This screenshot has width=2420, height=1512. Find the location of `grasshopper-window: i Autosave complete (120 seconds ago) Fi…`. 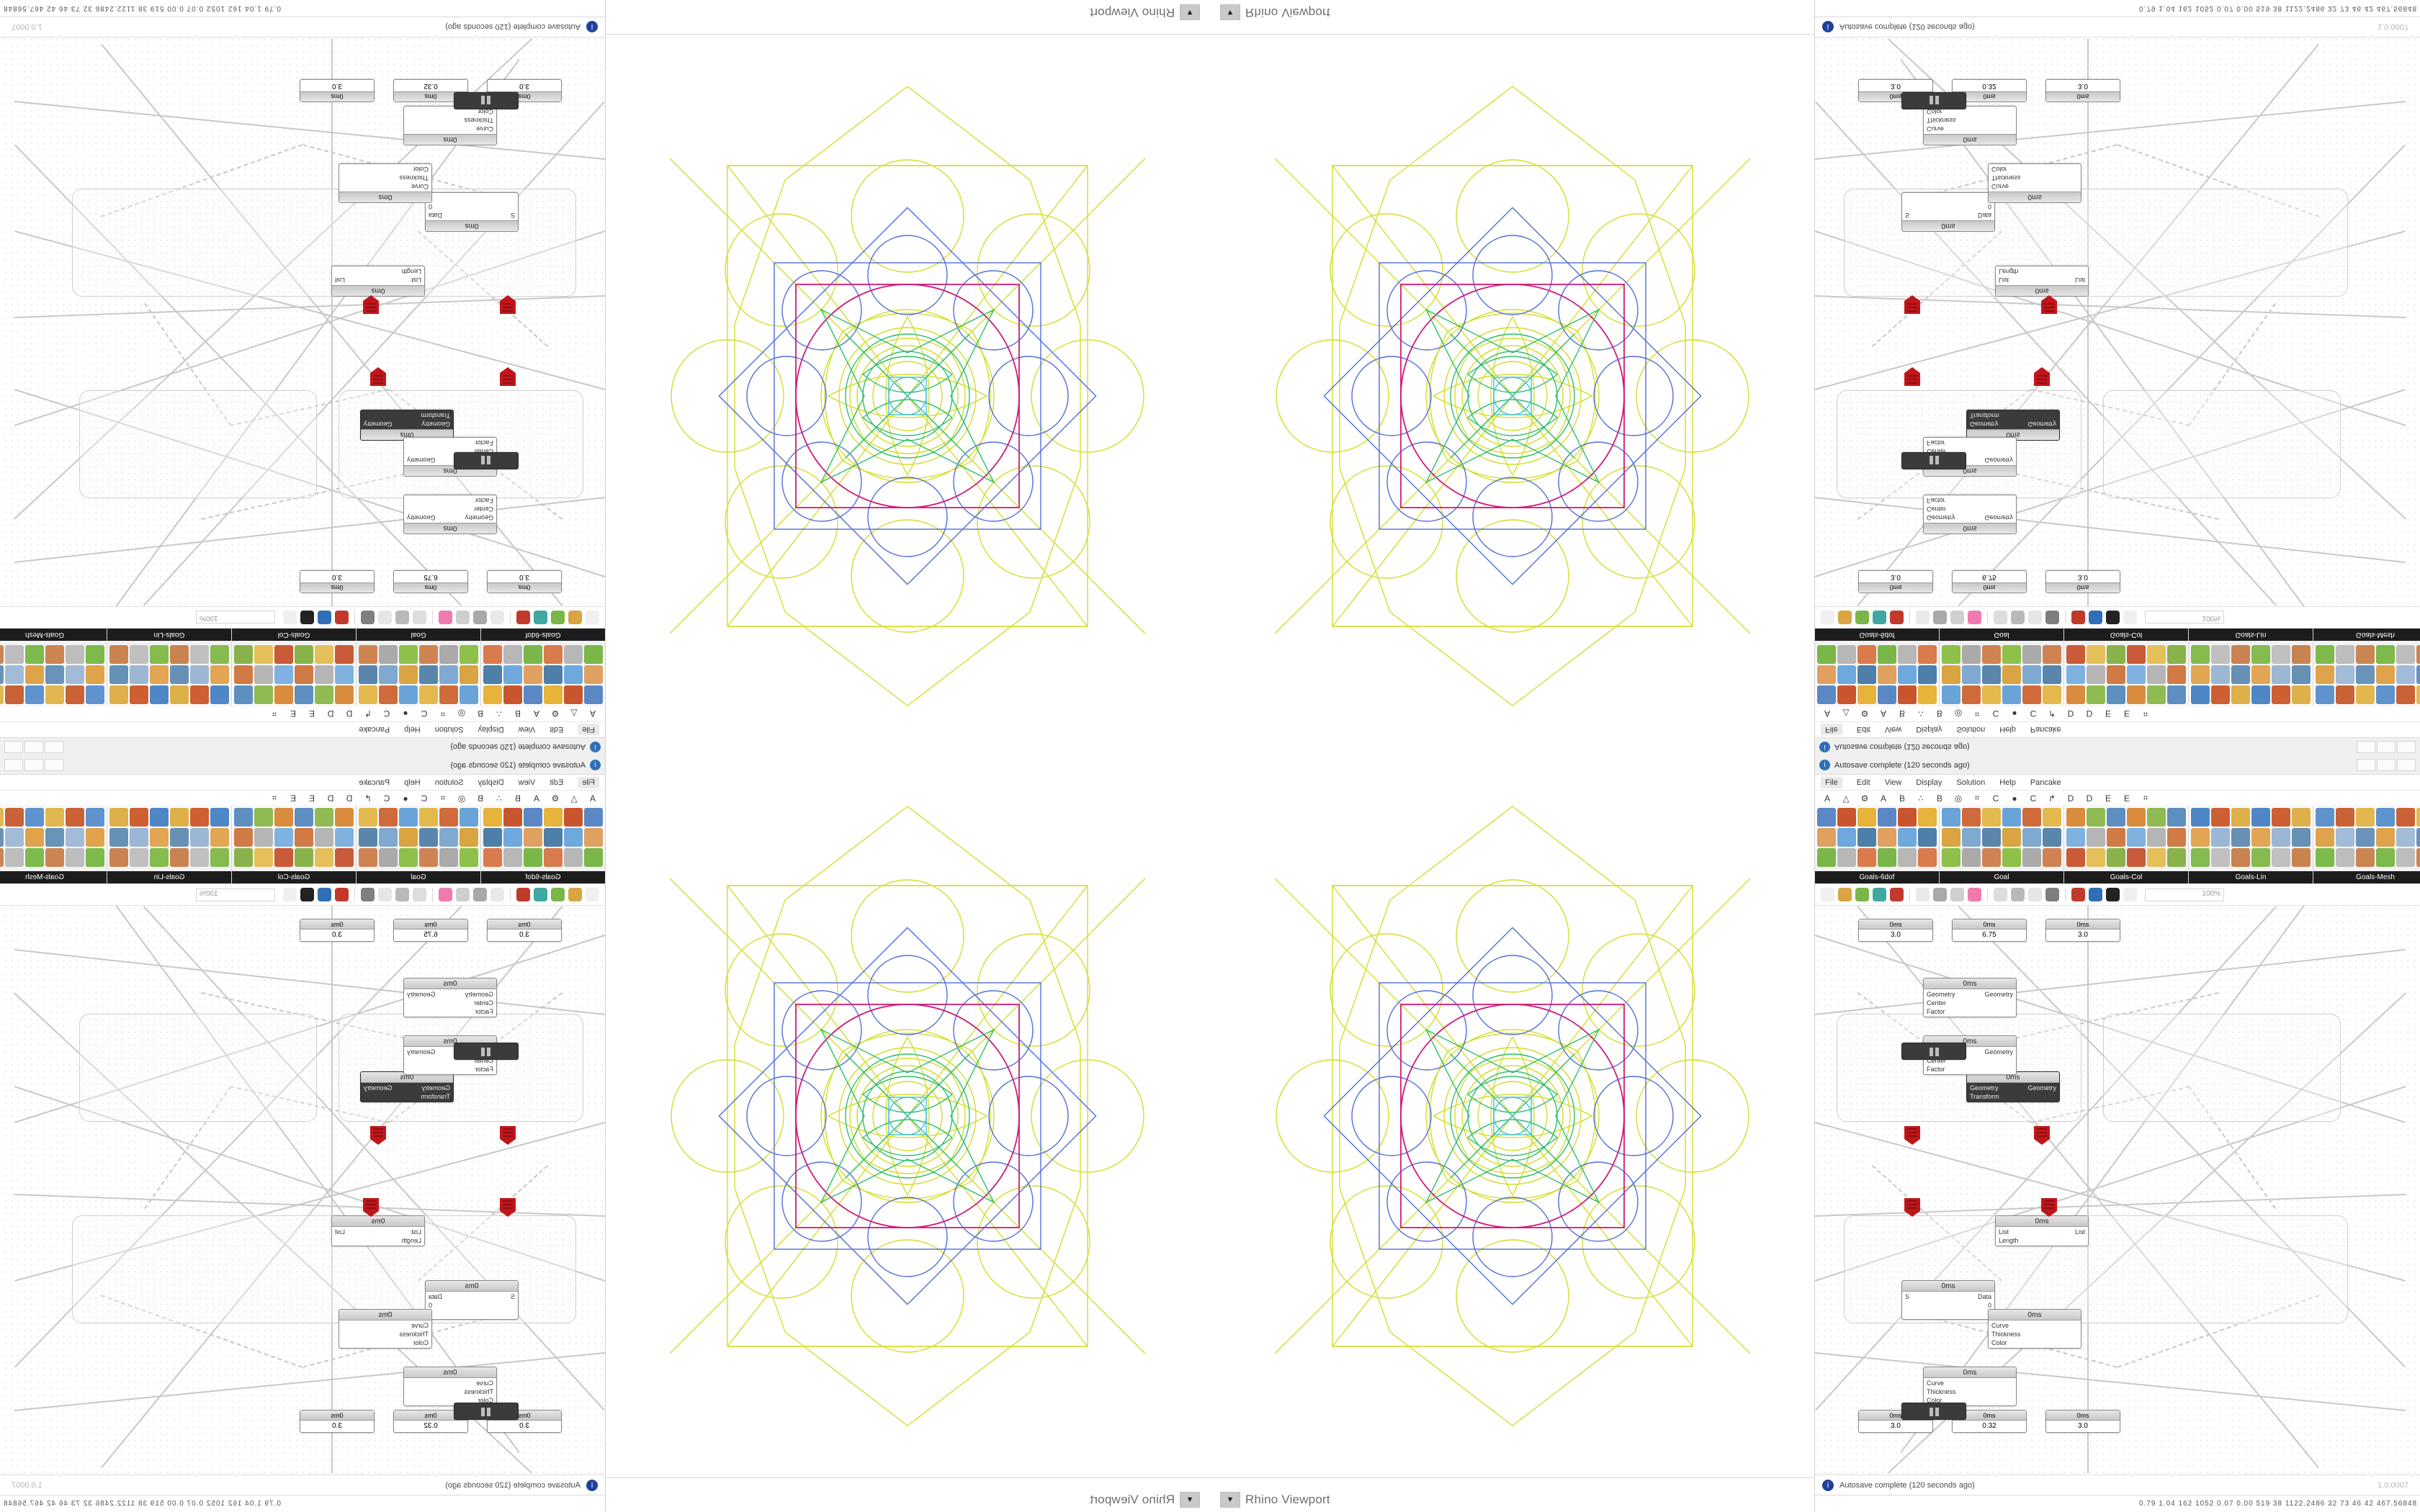

grasshopper-window: i Autosave complete (120 seconds ago) Fi… is located at coordinates (302, 378).